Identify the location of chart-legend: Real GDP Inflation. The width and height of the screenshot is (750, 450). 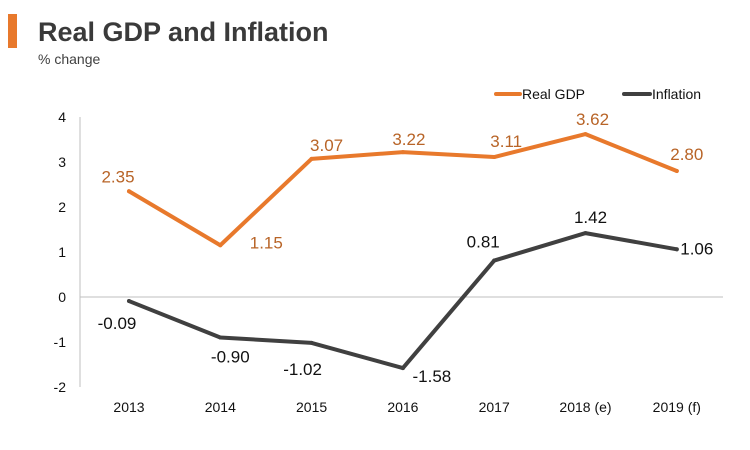
(597, 94).